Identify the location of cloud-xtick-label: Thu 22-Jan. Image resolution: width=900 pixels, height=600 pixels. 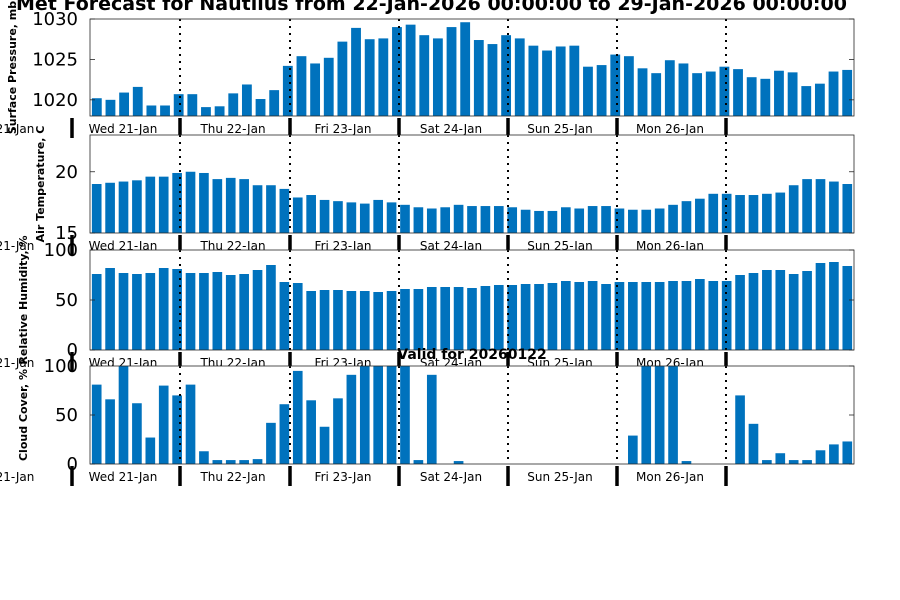
(232, 477).